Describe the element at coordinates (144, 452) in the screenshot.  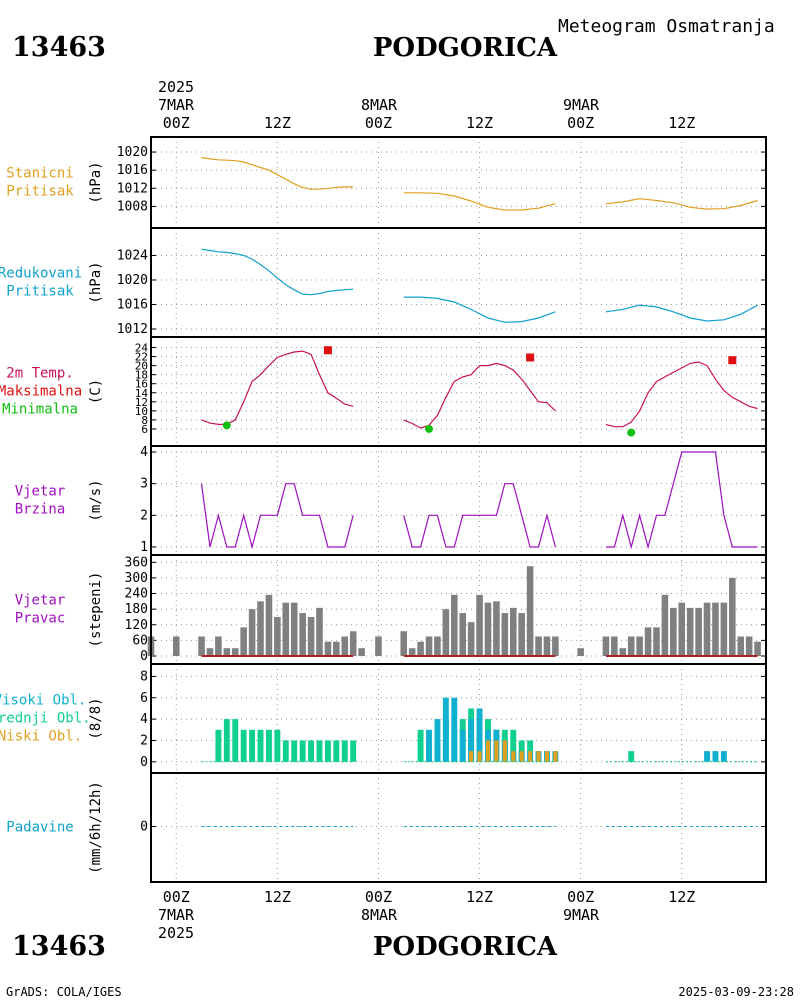
I see `y-tick-label: 4` at that location.